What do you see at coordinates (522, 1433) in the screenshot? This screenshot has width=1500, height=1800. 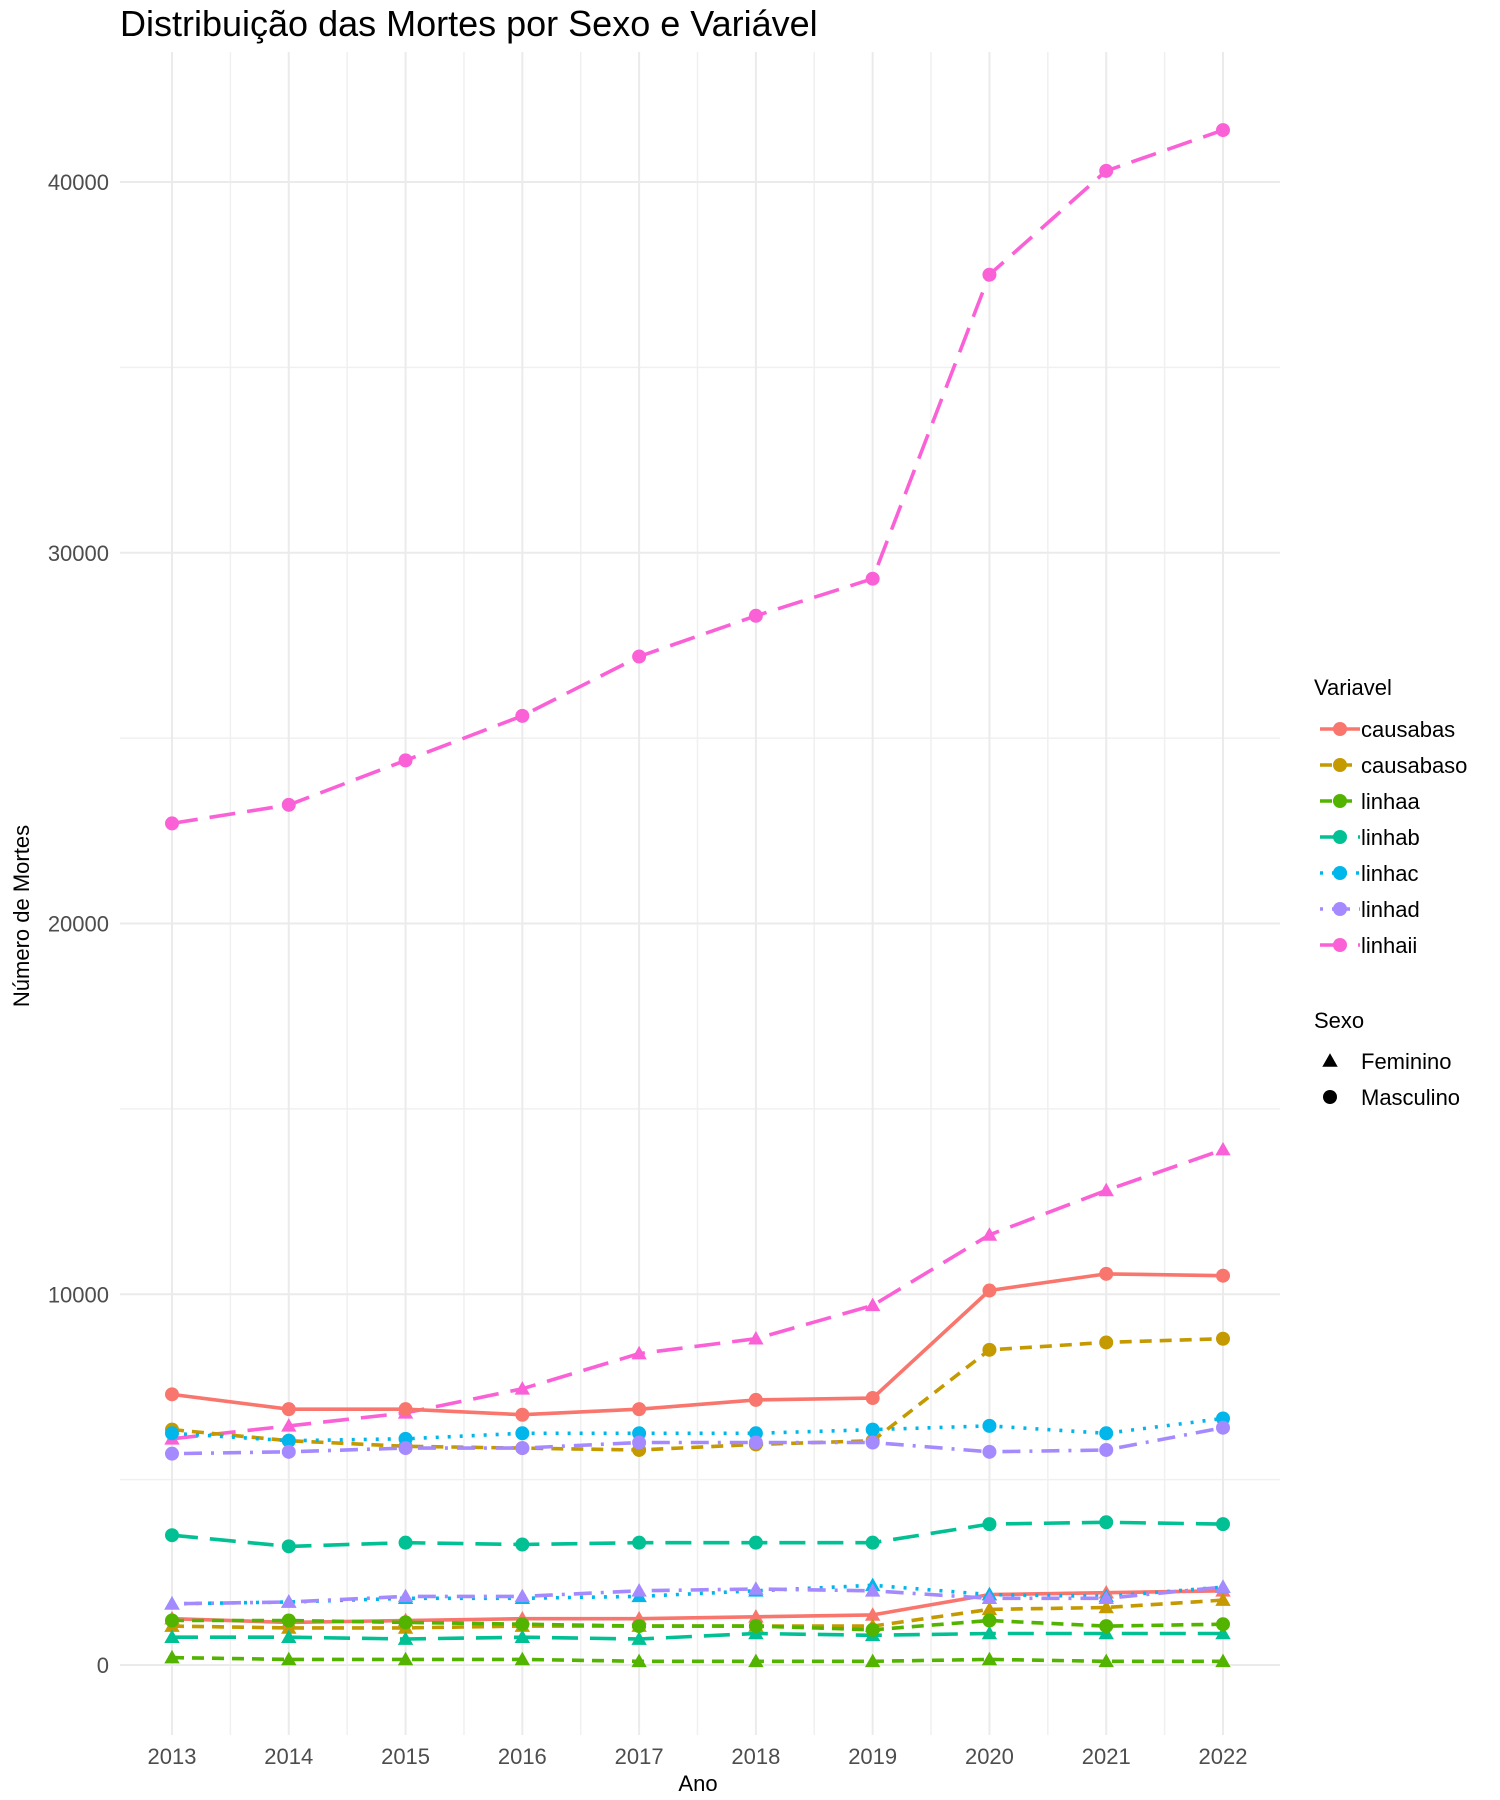 I see `point-linhac-masculino-2016` at bounding box center [522, 1433].